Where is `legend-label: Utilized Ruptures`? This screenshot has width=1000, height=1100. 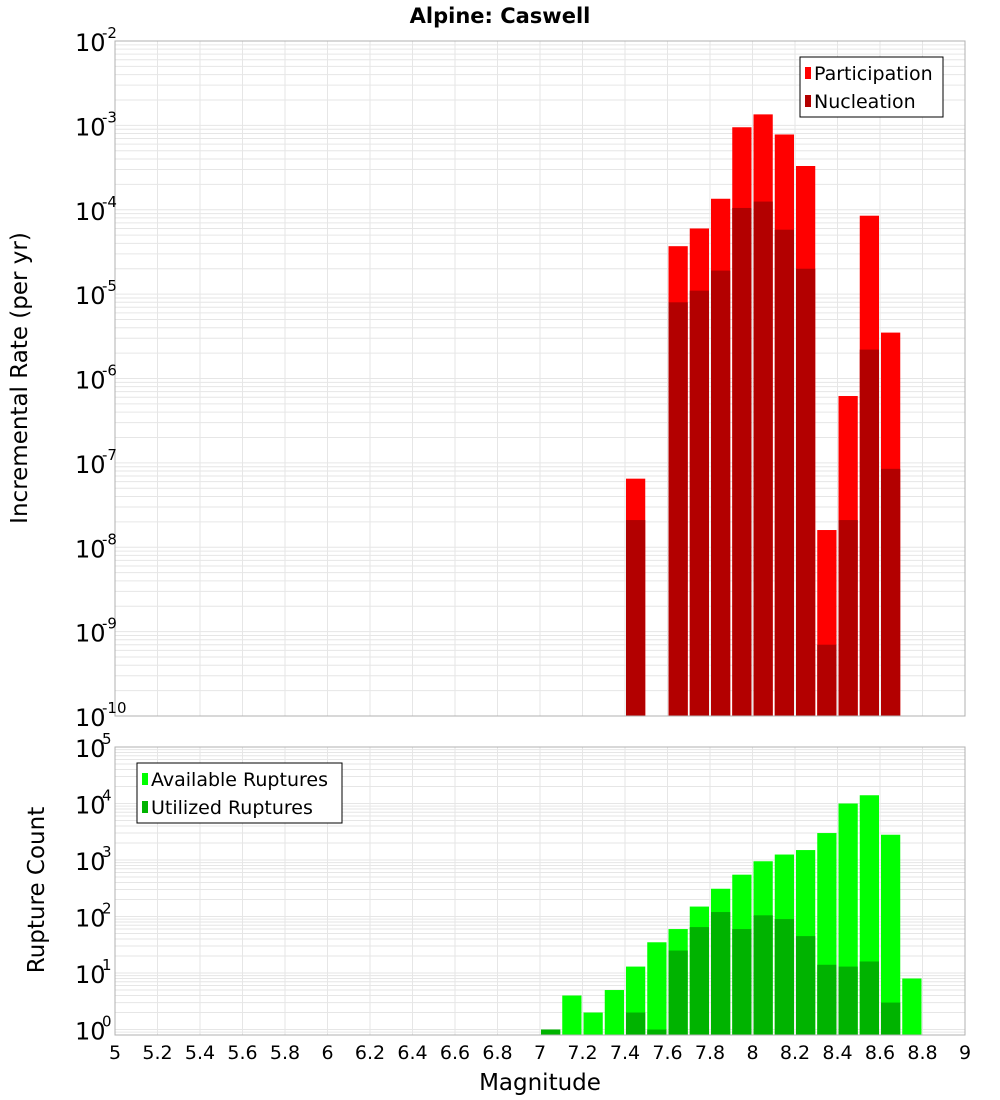
legend-label: Utilized Ruptures is located at coordinates (232, 808).